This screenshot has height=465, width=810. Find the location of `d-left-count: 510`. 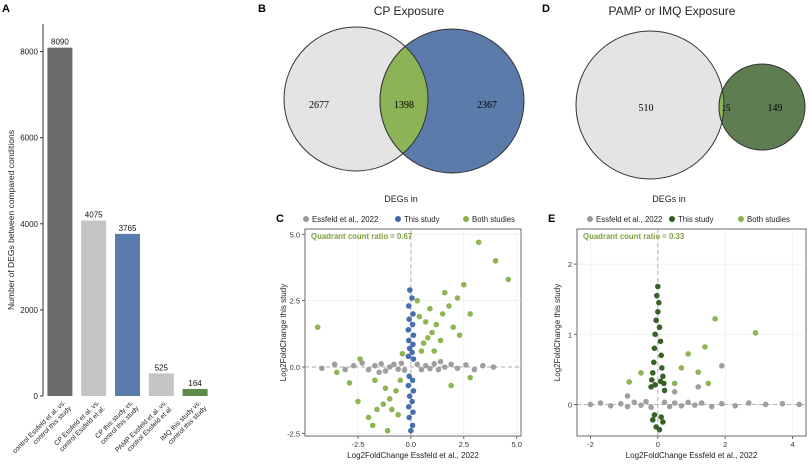

d-left-count: 510 is located at coordinates (646, 108).